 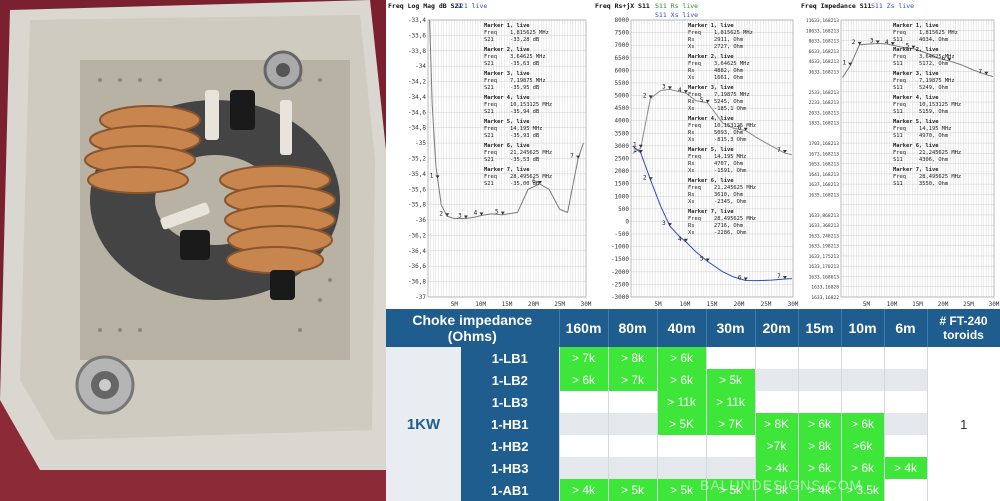 What do you see at coordinates (824, 267) in the screenshot?
I see `y-tick-label: 1633,170213` at bounding box center [824, 267].